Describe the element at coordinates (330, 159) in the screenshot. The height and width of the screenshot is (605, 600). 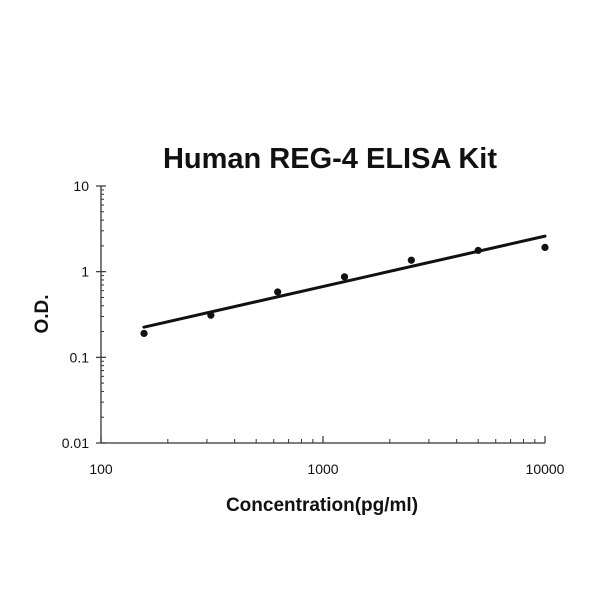
I see `chart-title: Human REG-4 ELISA Kit` at that location.